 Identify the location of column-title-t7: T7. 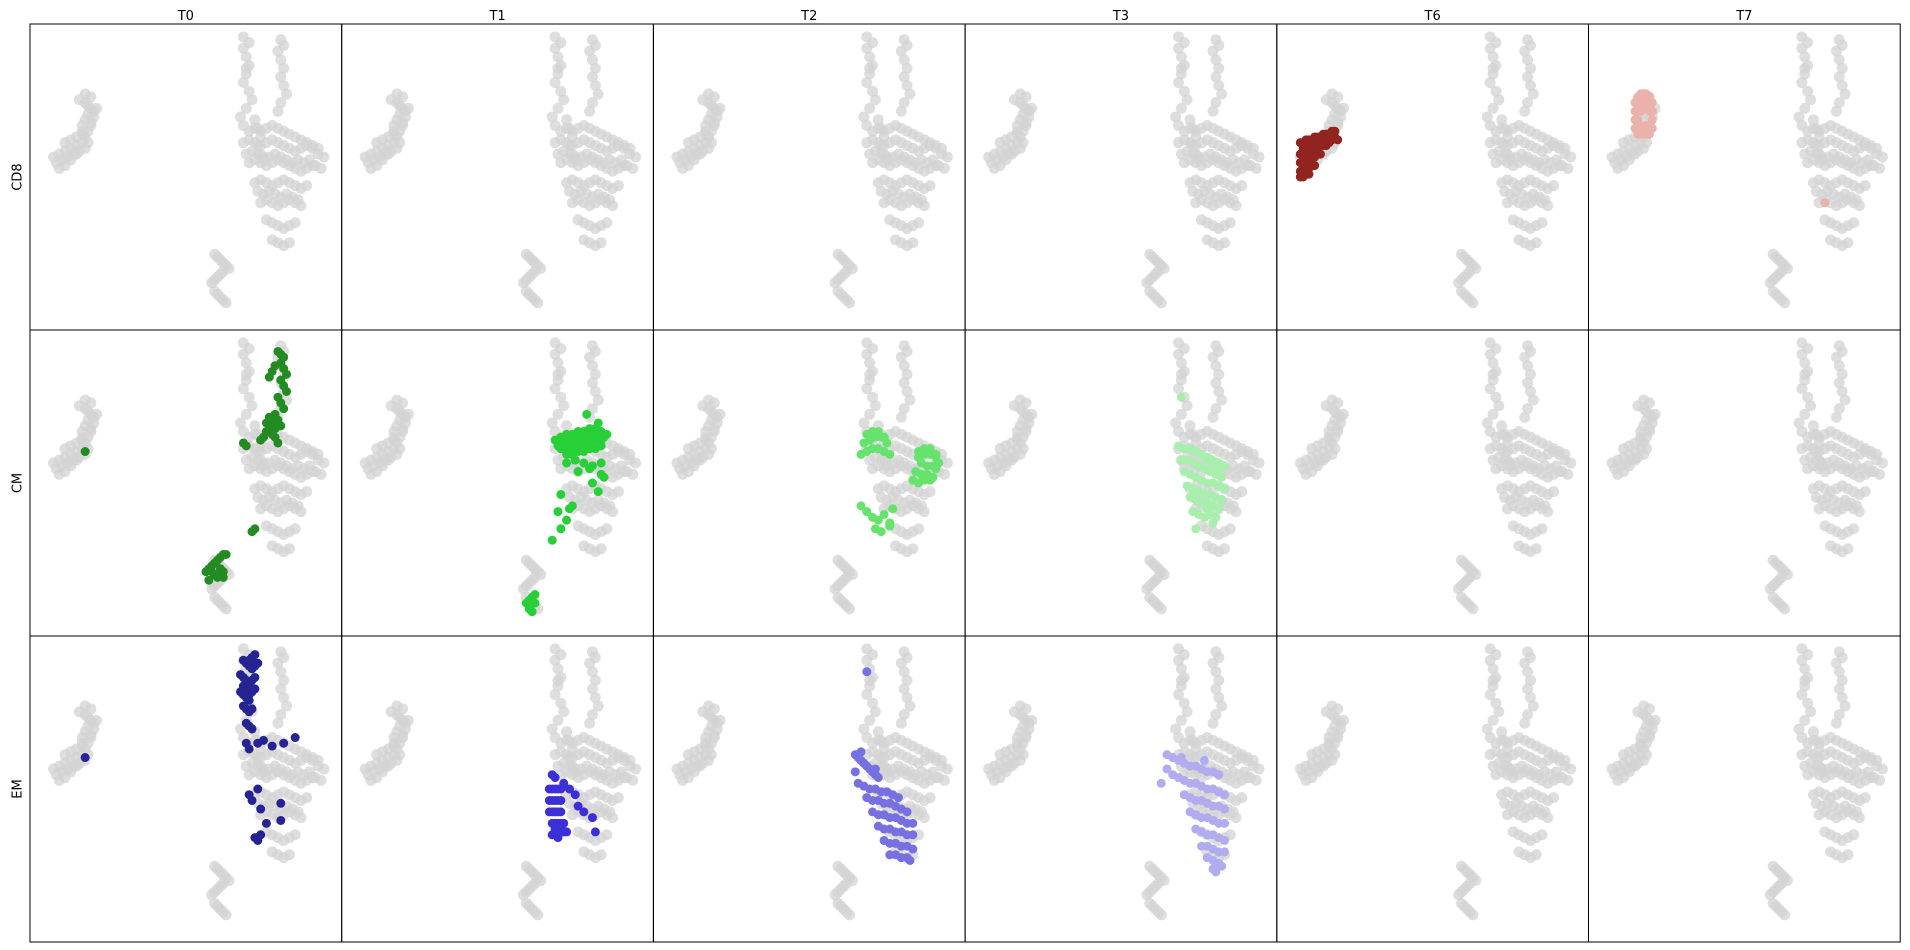
(1743, 16).